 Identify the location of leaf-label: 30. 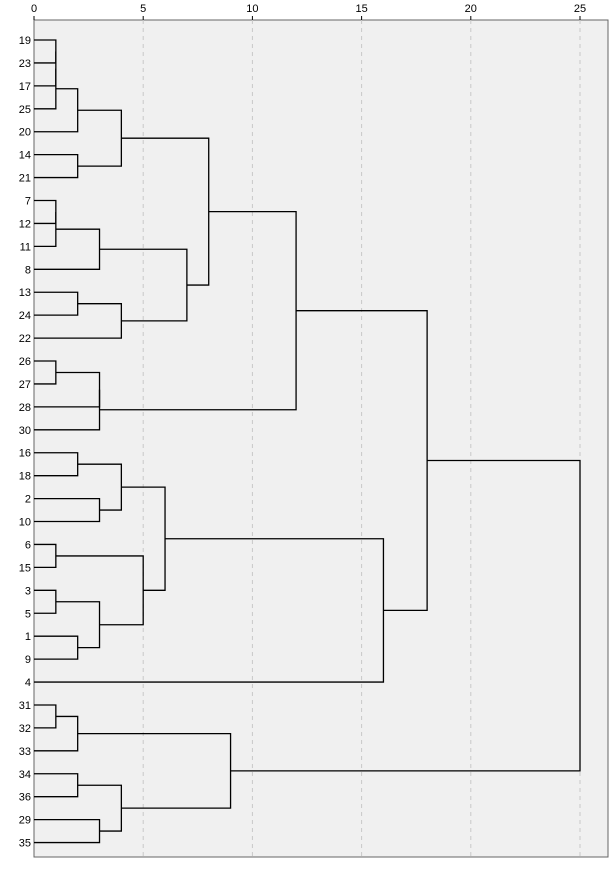
(25, 431).